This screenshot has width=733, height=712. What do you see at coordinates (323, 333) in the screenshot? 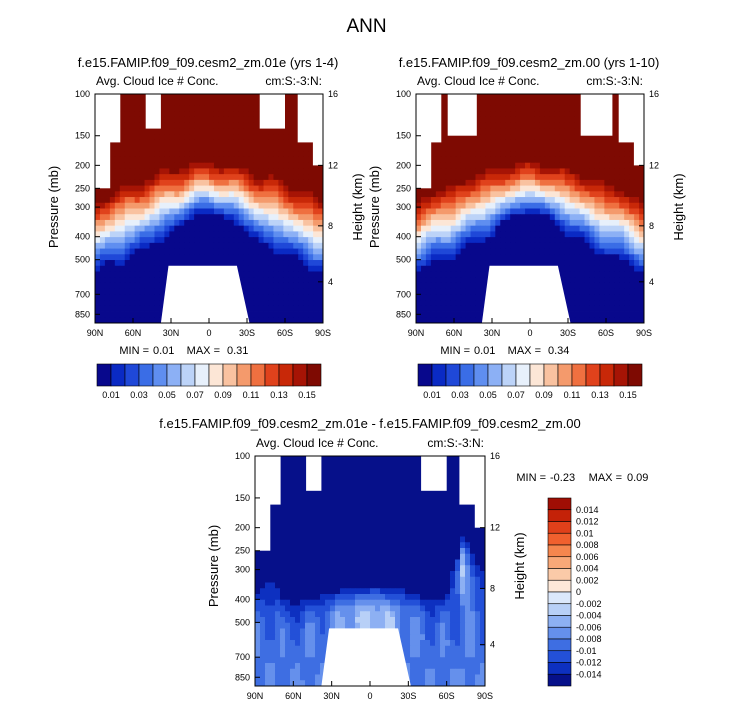
I see `x-tick-label: 90S` at bounding box center [323, 333].